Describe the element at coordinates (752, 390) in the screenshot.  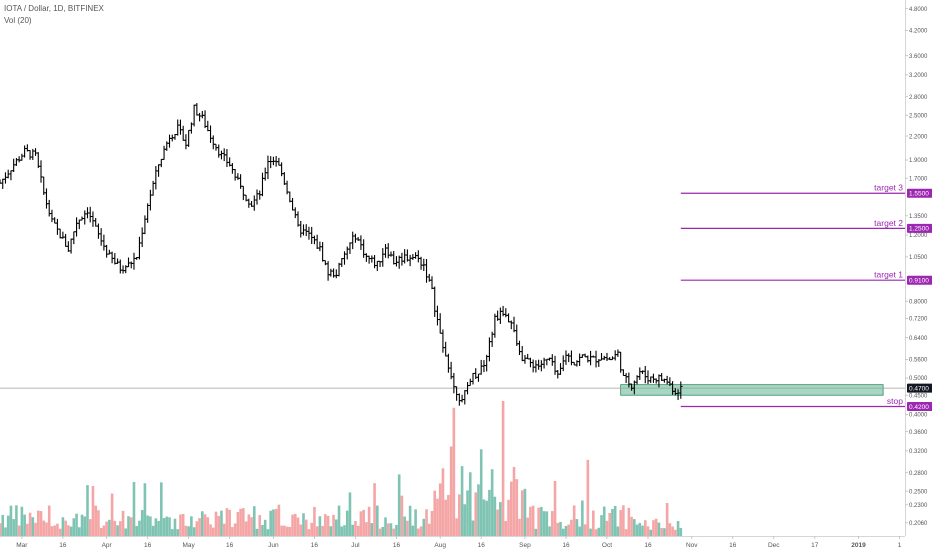
I see `support-zone-rect` at that location.